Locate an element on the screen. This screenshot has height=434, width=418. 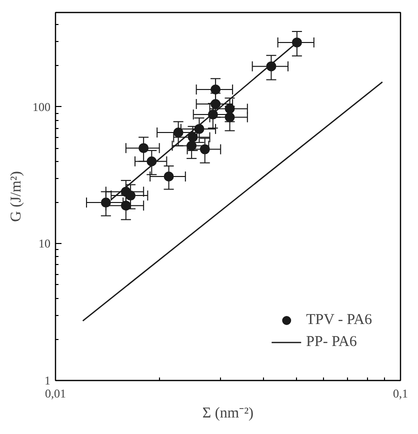
x-tick-label: 0,1 is located at coordinates (400, 393).